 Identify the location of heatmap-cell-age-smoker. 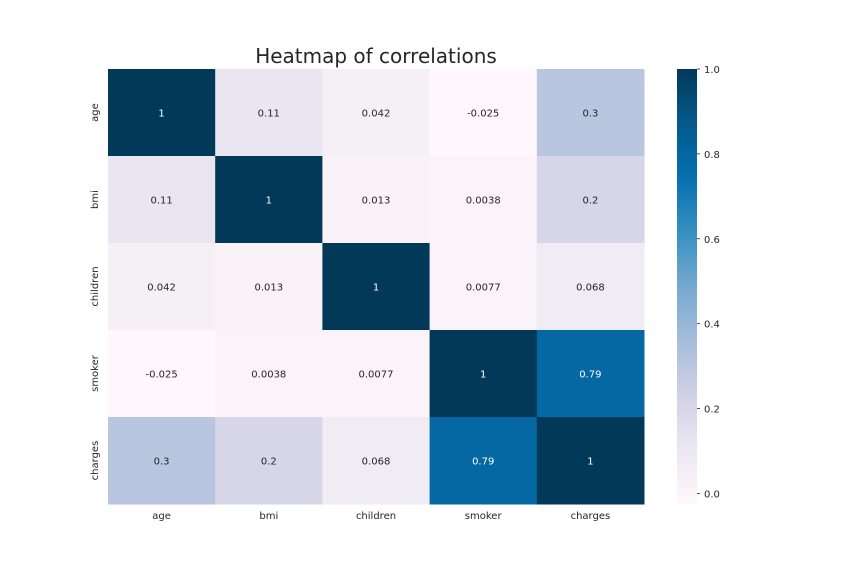
(483, 113).